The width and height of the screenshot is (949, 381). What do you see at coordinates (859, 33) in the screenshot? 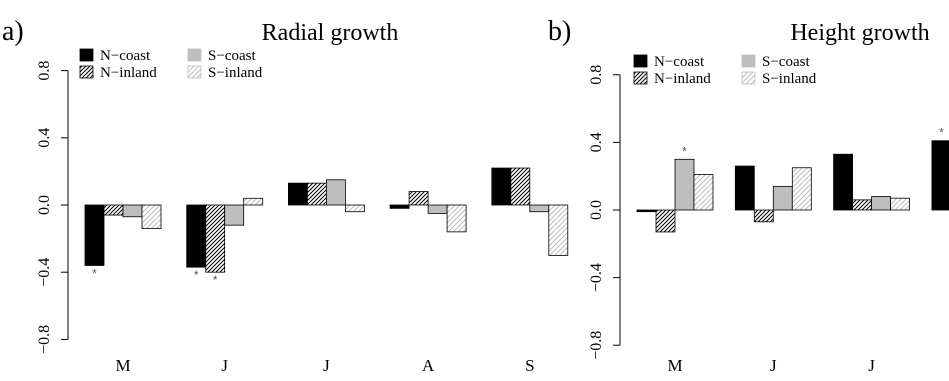
I see `chart-title: Height growth` at bounding box center [859, 33].